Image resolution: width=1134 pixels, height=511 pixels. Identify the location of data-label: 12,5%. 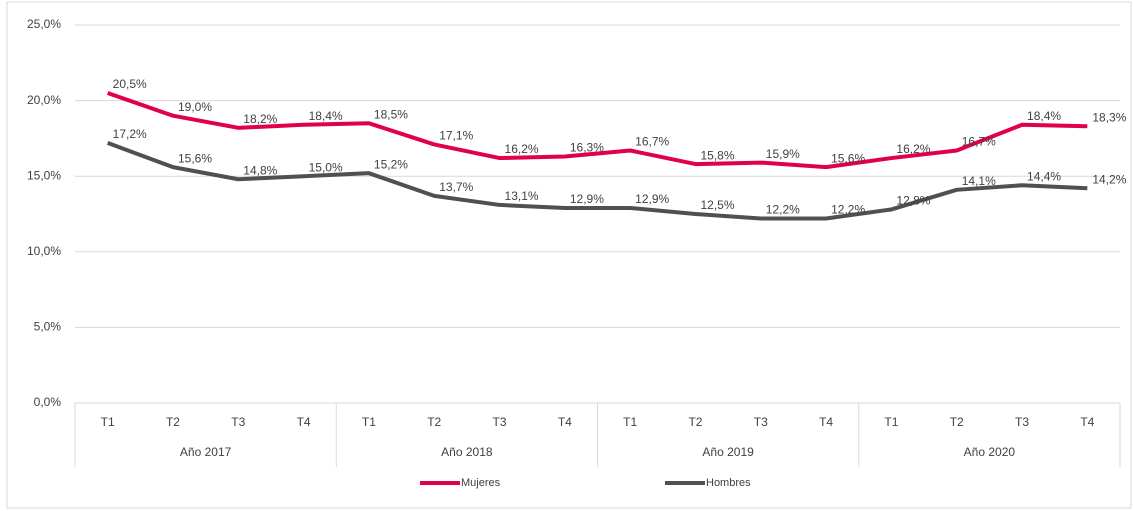
(717, 205).